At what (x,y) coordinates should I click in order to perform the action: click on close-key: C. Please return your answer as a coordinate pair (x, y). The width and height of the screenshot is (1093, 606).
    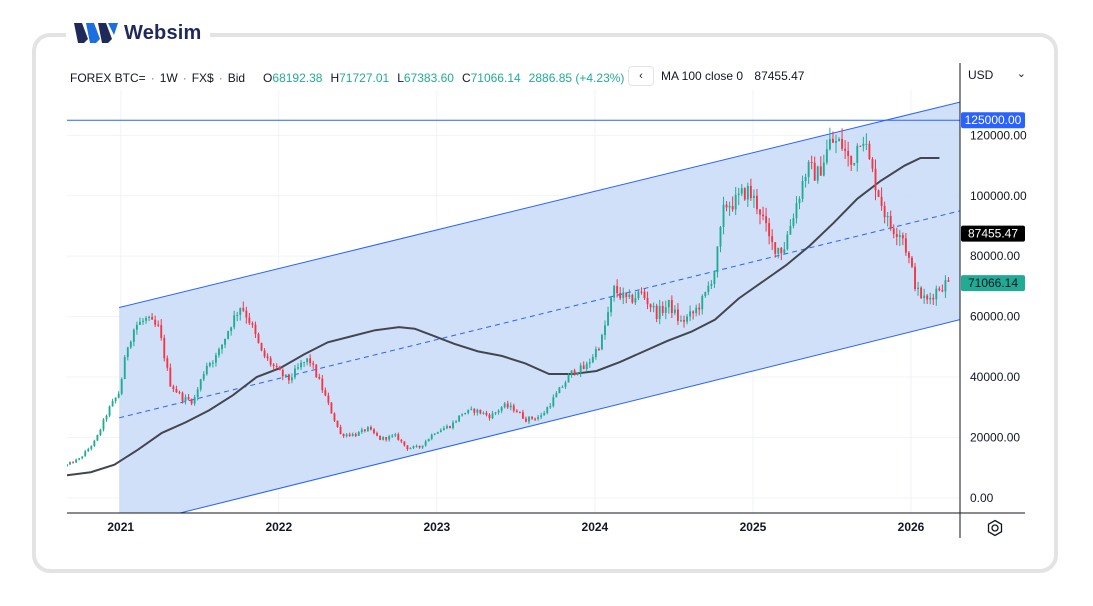
    Looking at the image, I should click on (466, 78).